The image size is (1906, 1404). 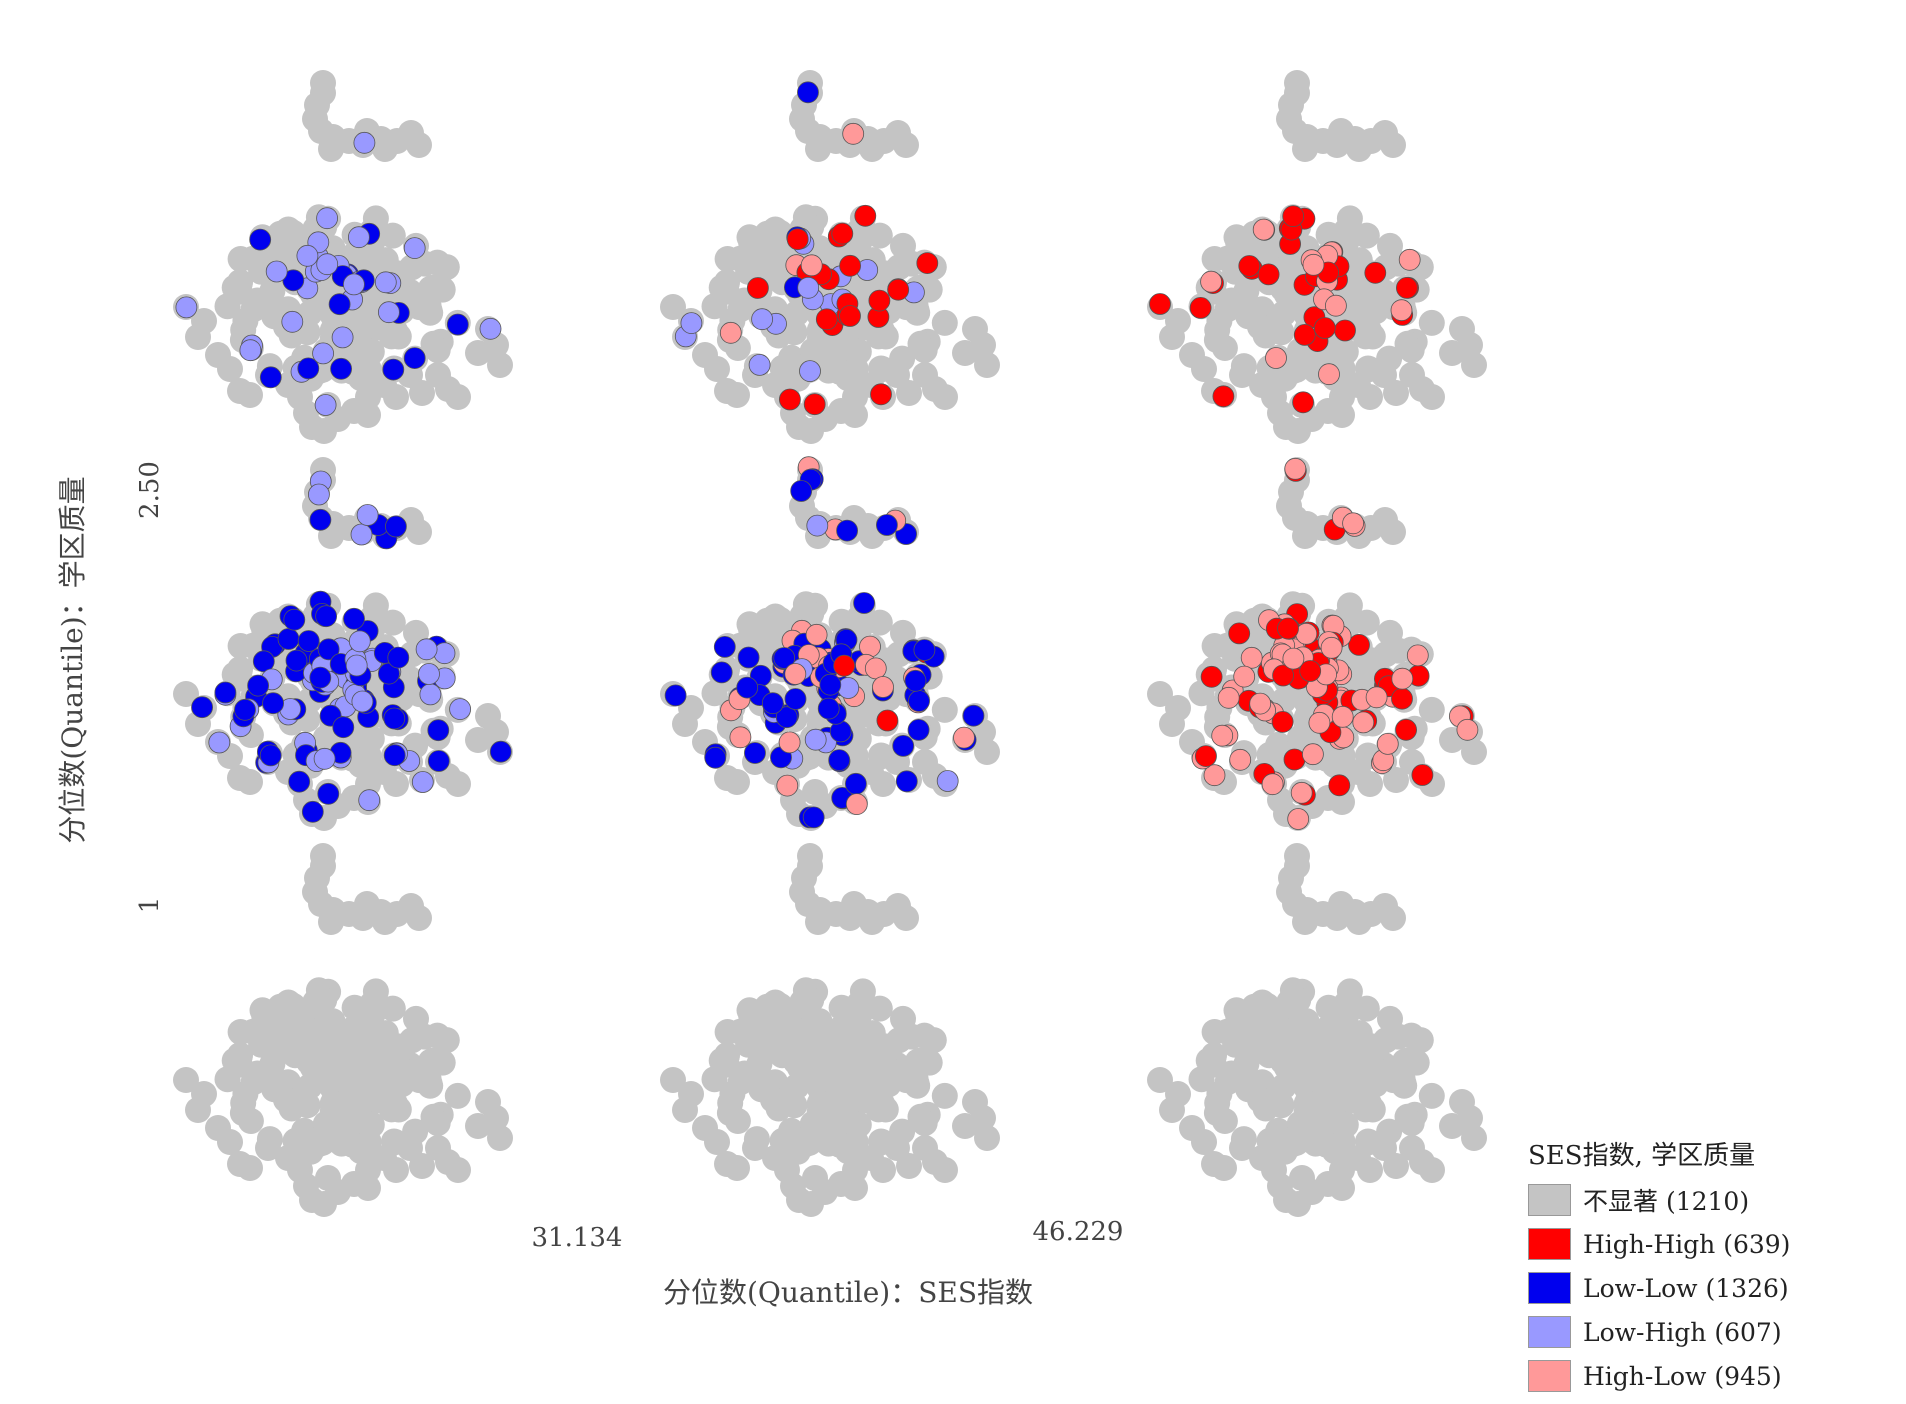 I want to click on x-axis-label: 分位数(Quantile)：SES指数, so click(x=848, y=1292).